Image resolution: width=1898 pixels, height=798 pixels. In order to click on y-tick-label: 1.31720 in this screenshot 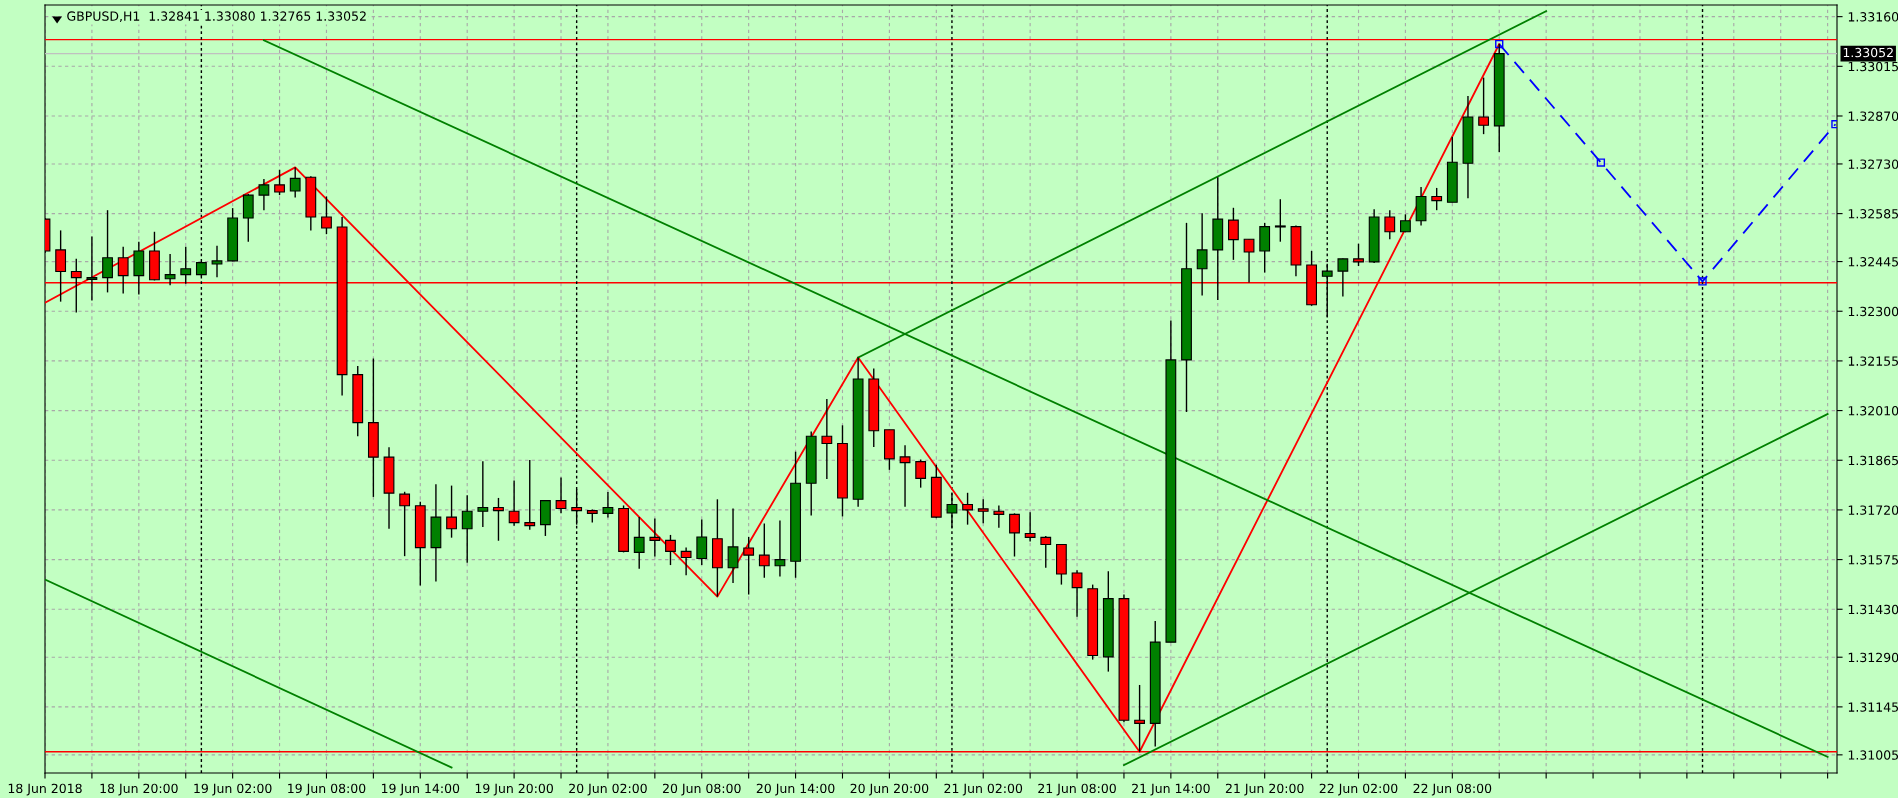, I will do `click(1873, 510)`.